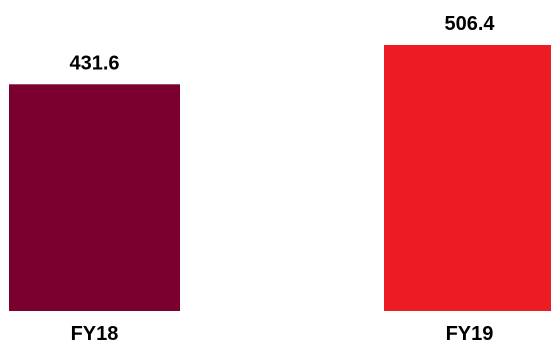 The image size is (551, 348). I want to click on x-tick-label-fy19: FY19, so click(470, 334).